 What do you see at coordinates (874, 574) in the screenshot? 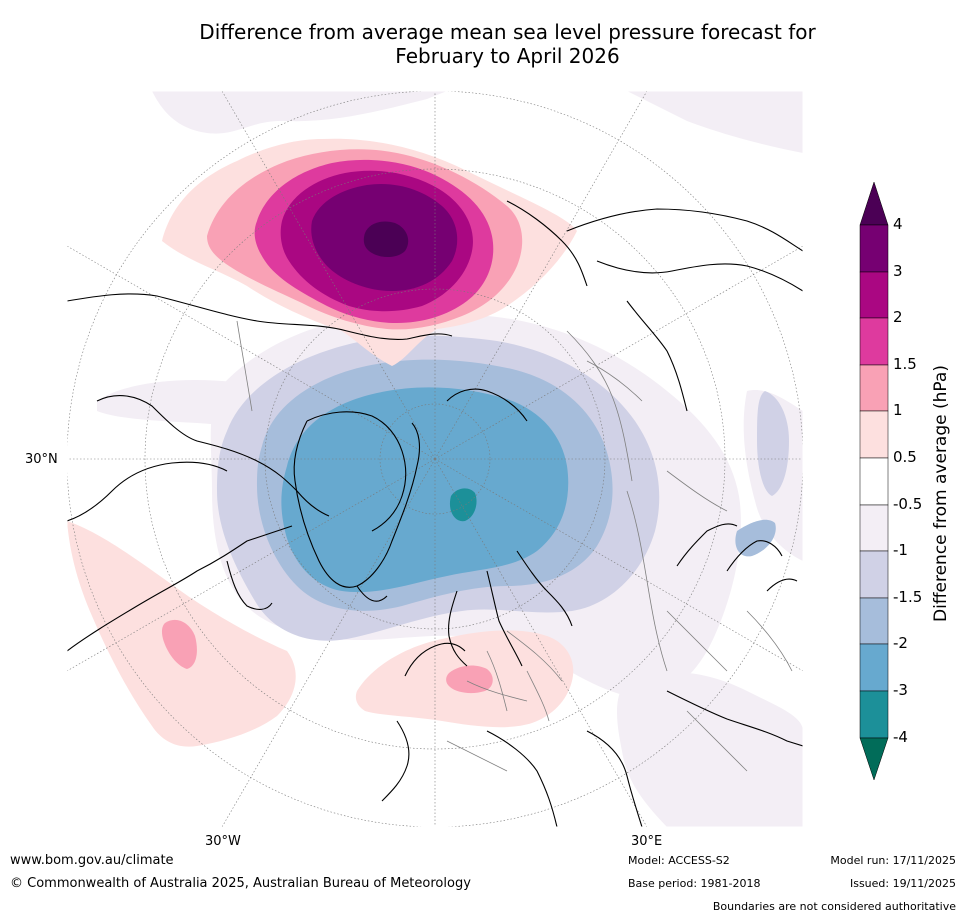
I see `colorbar-bin-neg-1-to-1p5` at bounding box center [874, 574].